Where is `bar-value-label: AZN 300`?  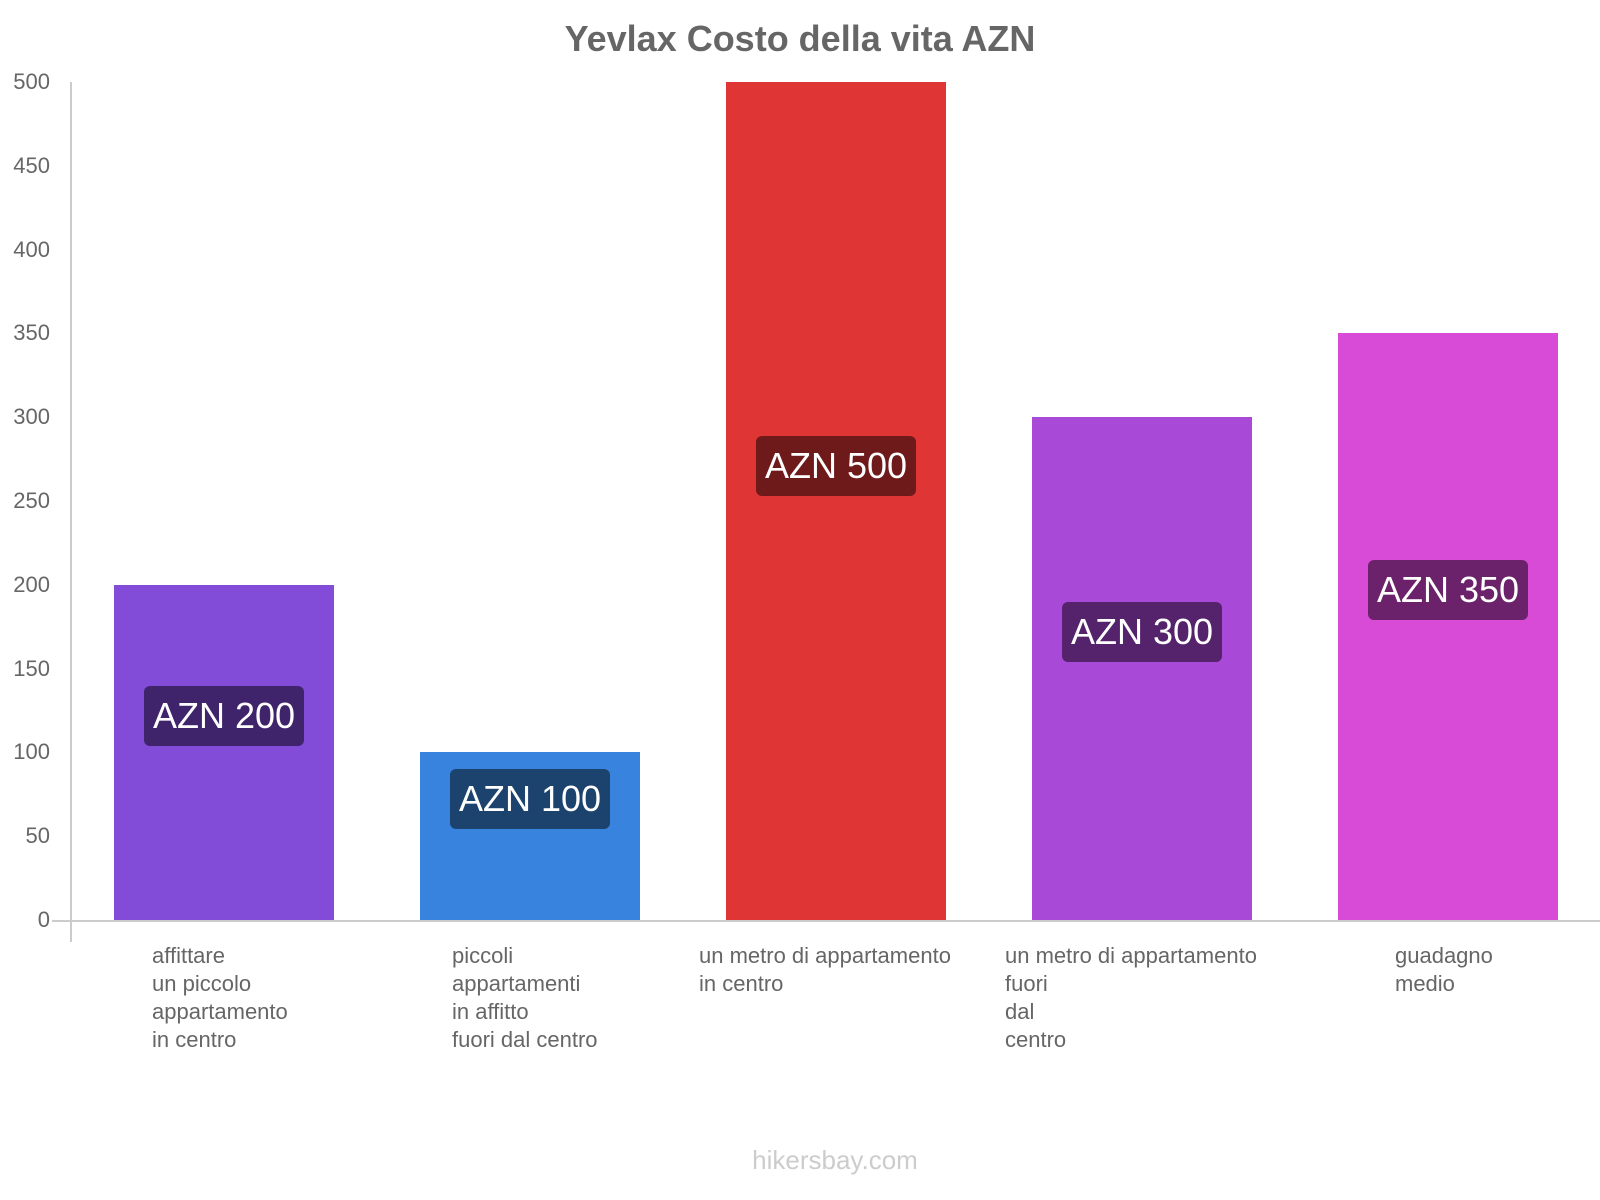 bar-value-label: AZN 300 is located at coordinates (1142, 632).